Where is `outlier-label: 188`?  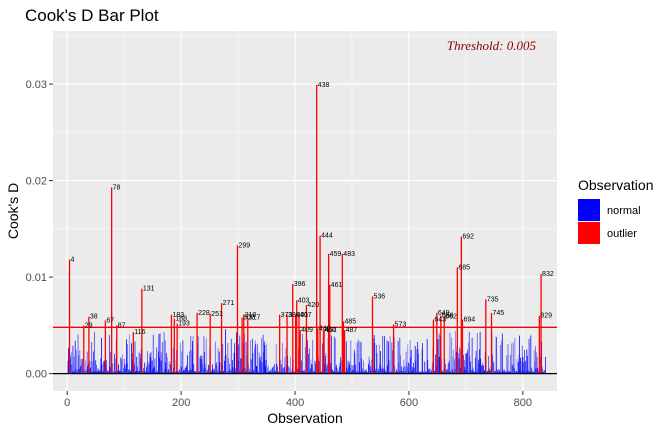 outlier-label: 188 is located at coordinates (181, 319).